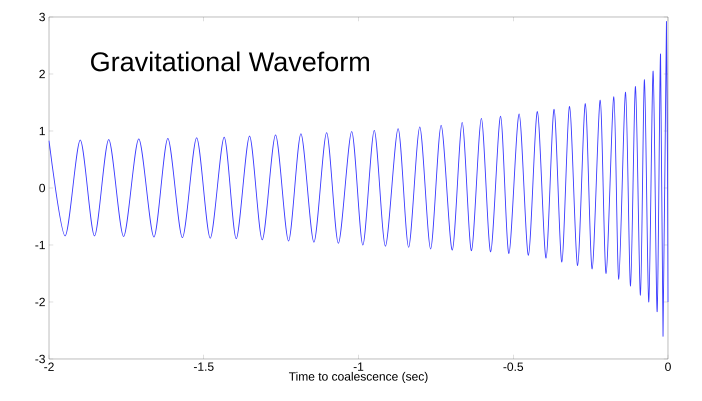 The image size is (702, 401). Describe the element at coordinates (42, 74) in the screenshot. I see `y-tick-label: 2` at that location.